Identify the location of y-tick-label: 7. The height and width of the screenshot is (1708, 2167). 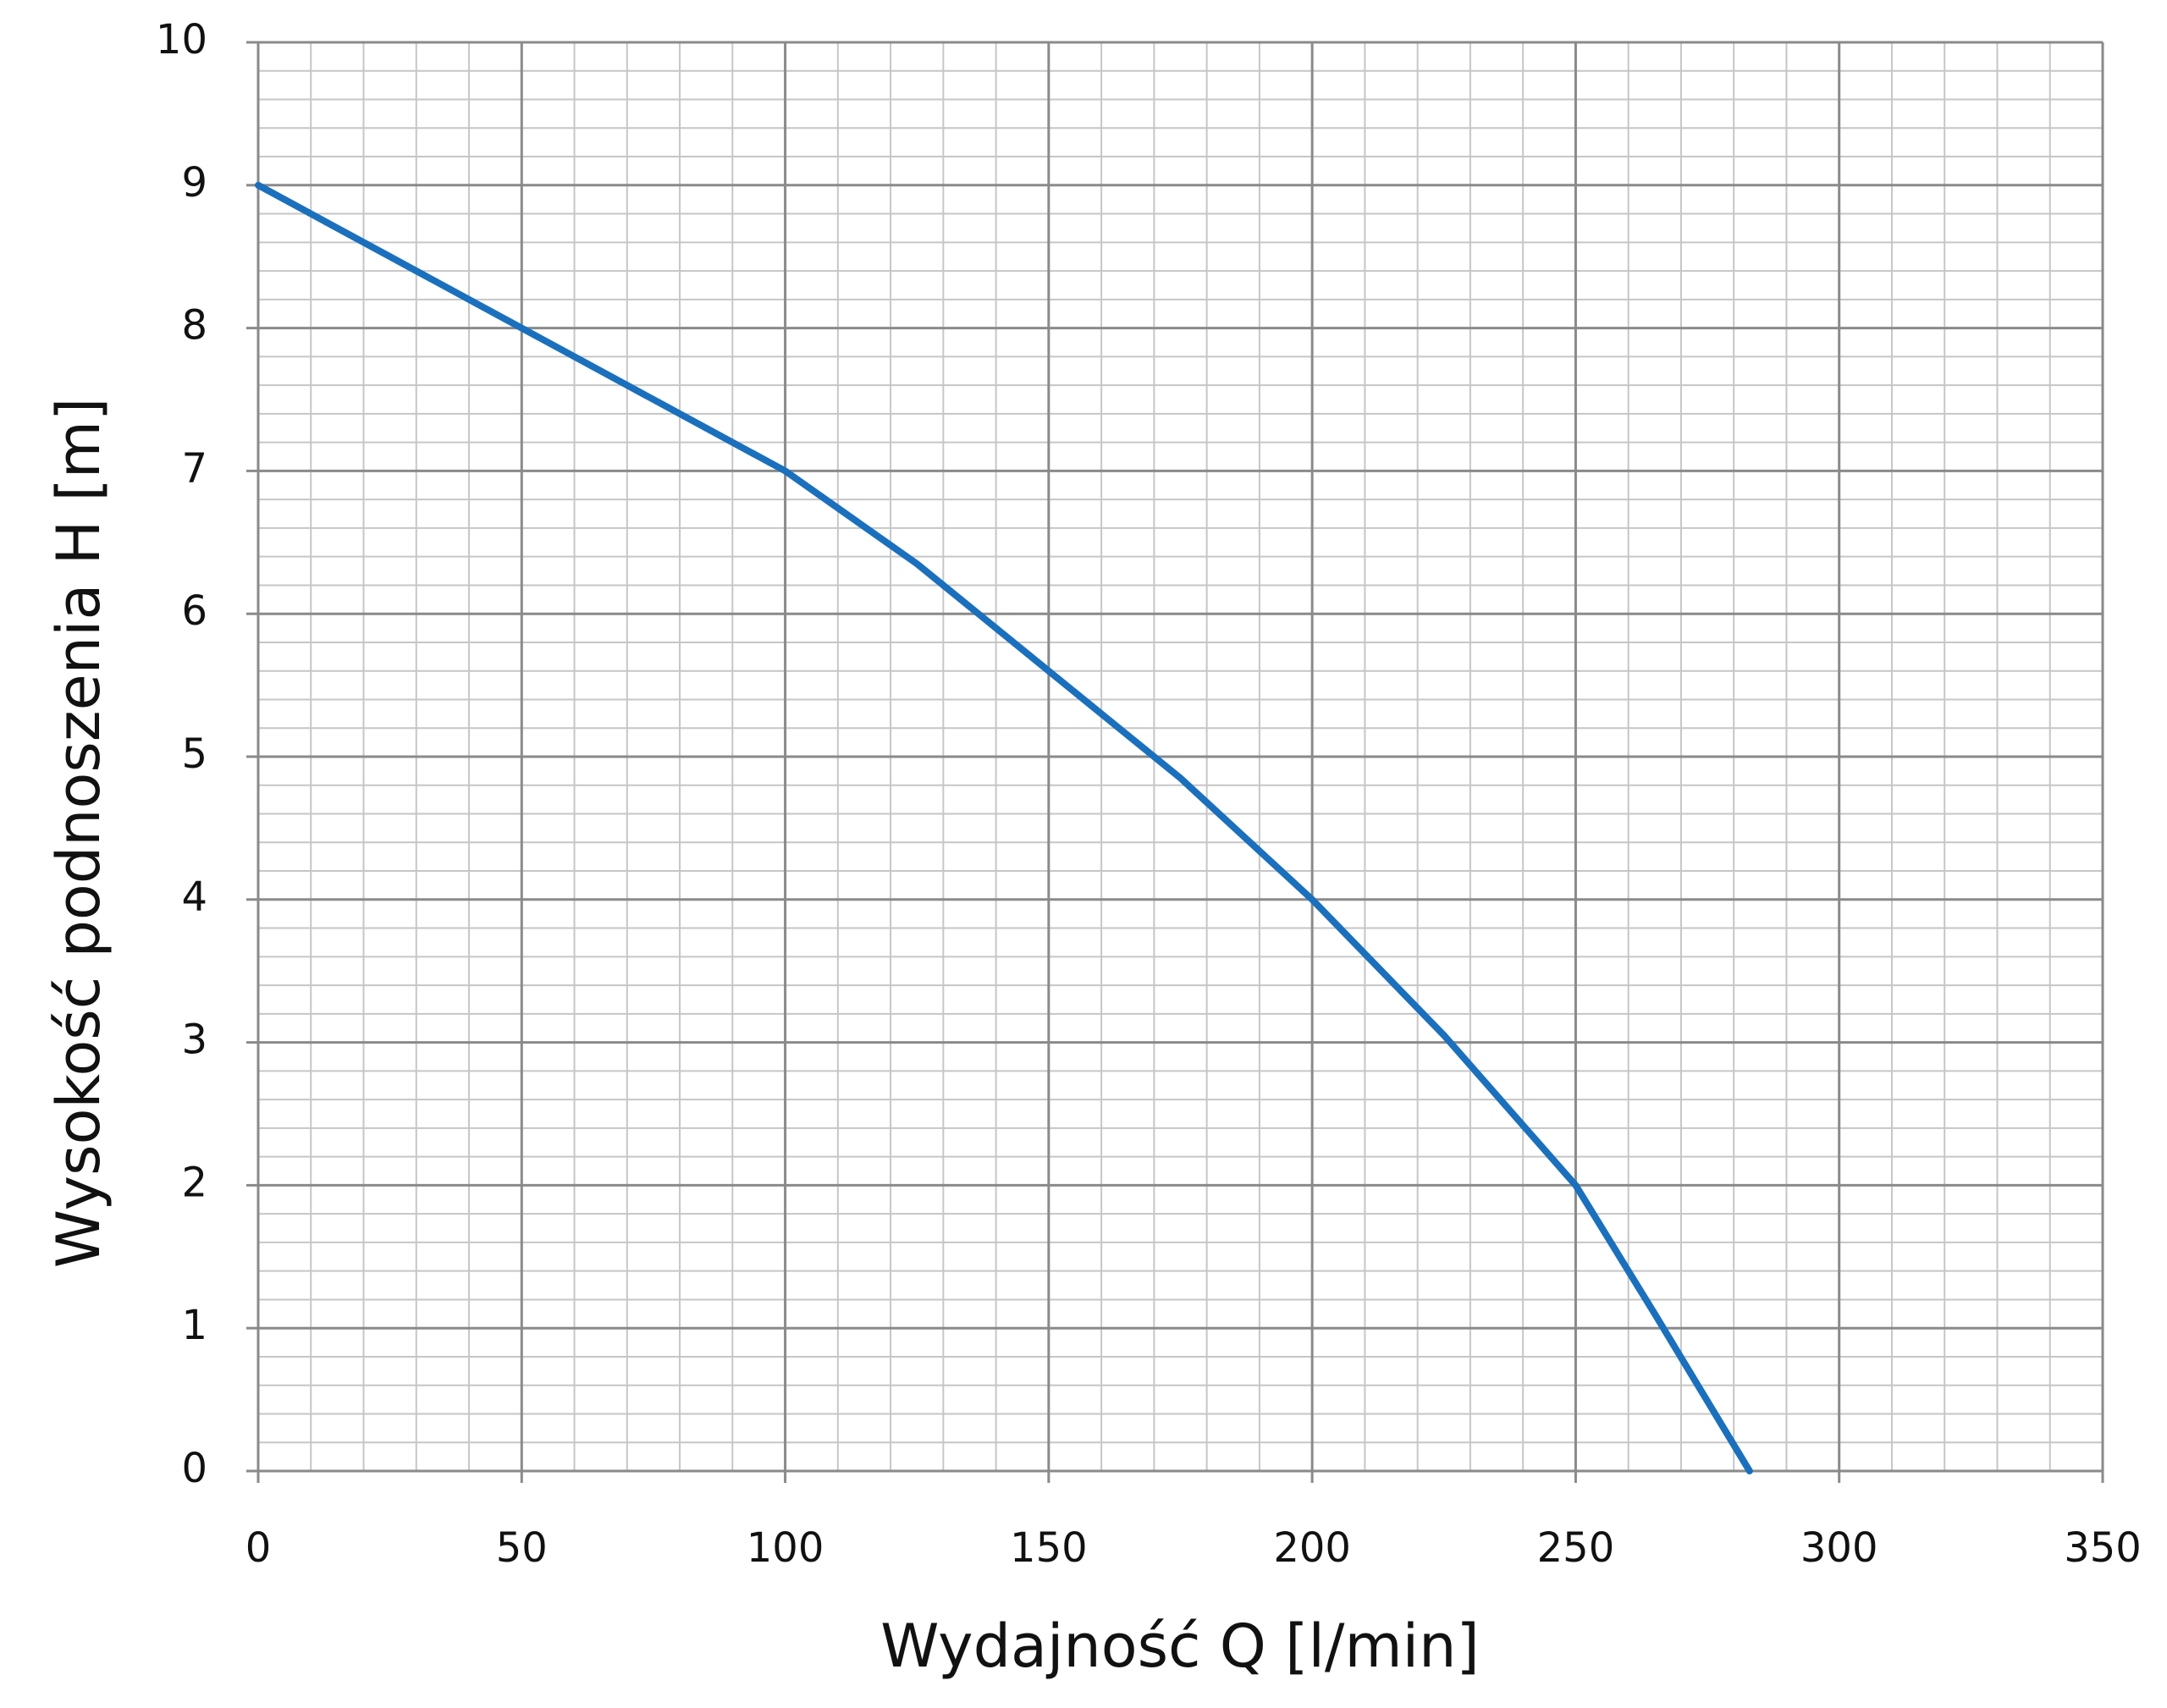
(194, 468).